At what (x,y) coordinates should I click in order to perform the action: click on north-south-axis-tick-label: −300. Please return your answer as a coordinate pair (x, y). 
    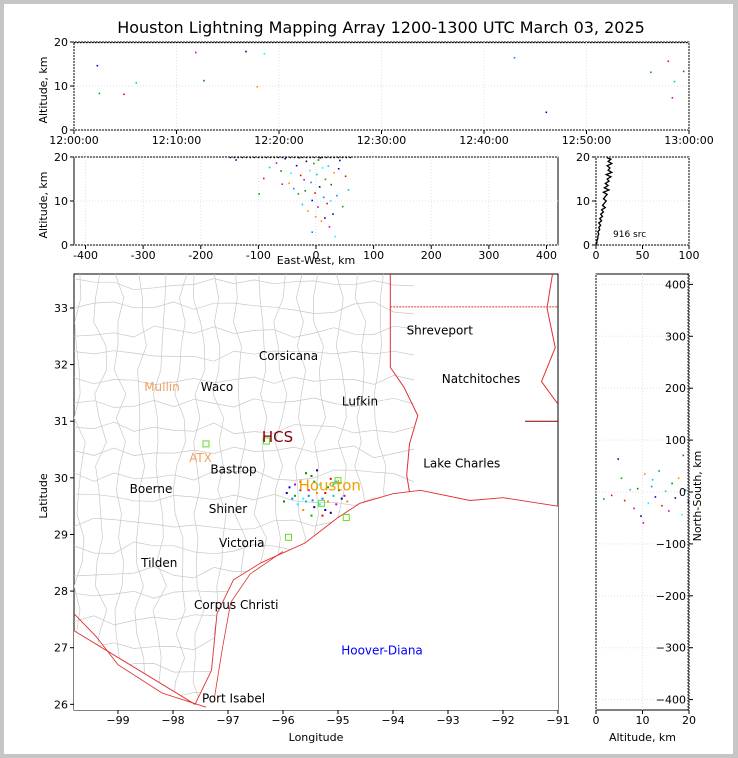
    Looking at the image, I should click on (671, 648).